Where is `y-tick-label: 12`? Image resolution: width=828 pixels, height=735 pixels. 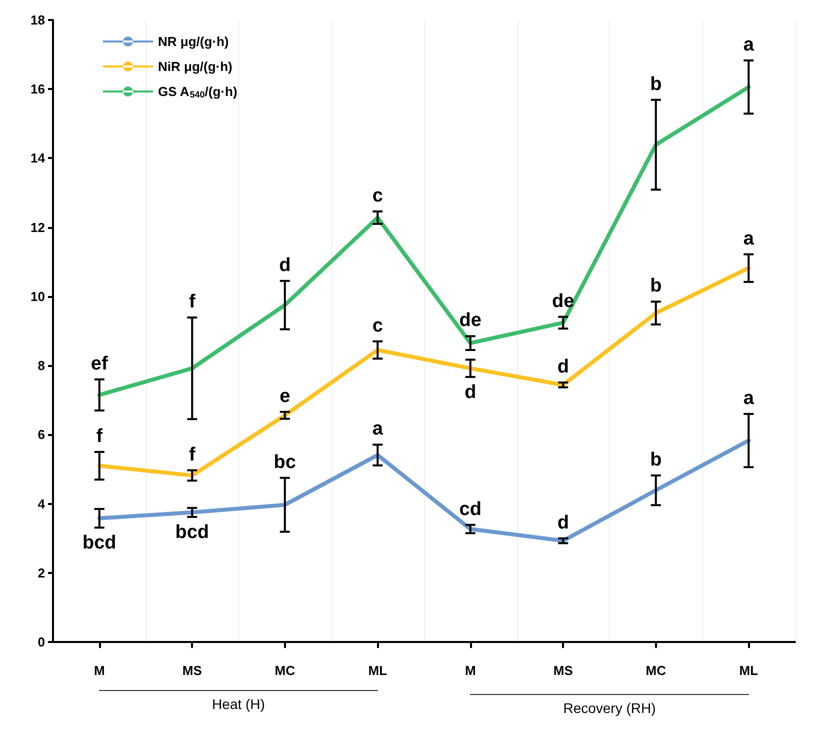 y-tick-label: 12 is located at coordinates (37, 227).